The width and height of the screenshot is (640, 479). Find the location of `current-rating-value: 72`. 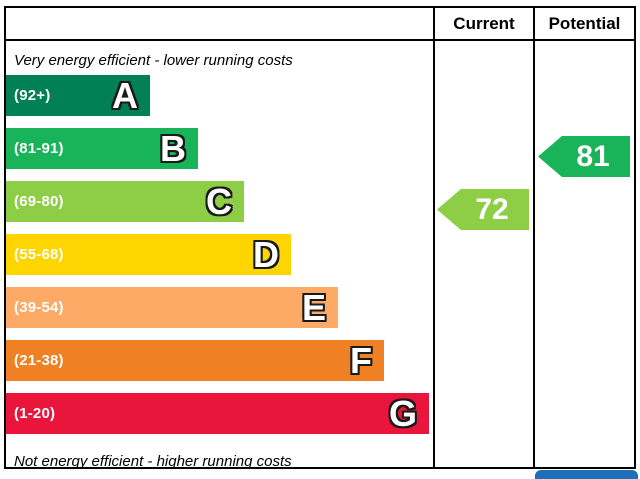

current-rating-value: 72 is located at coordinates (492, 209).